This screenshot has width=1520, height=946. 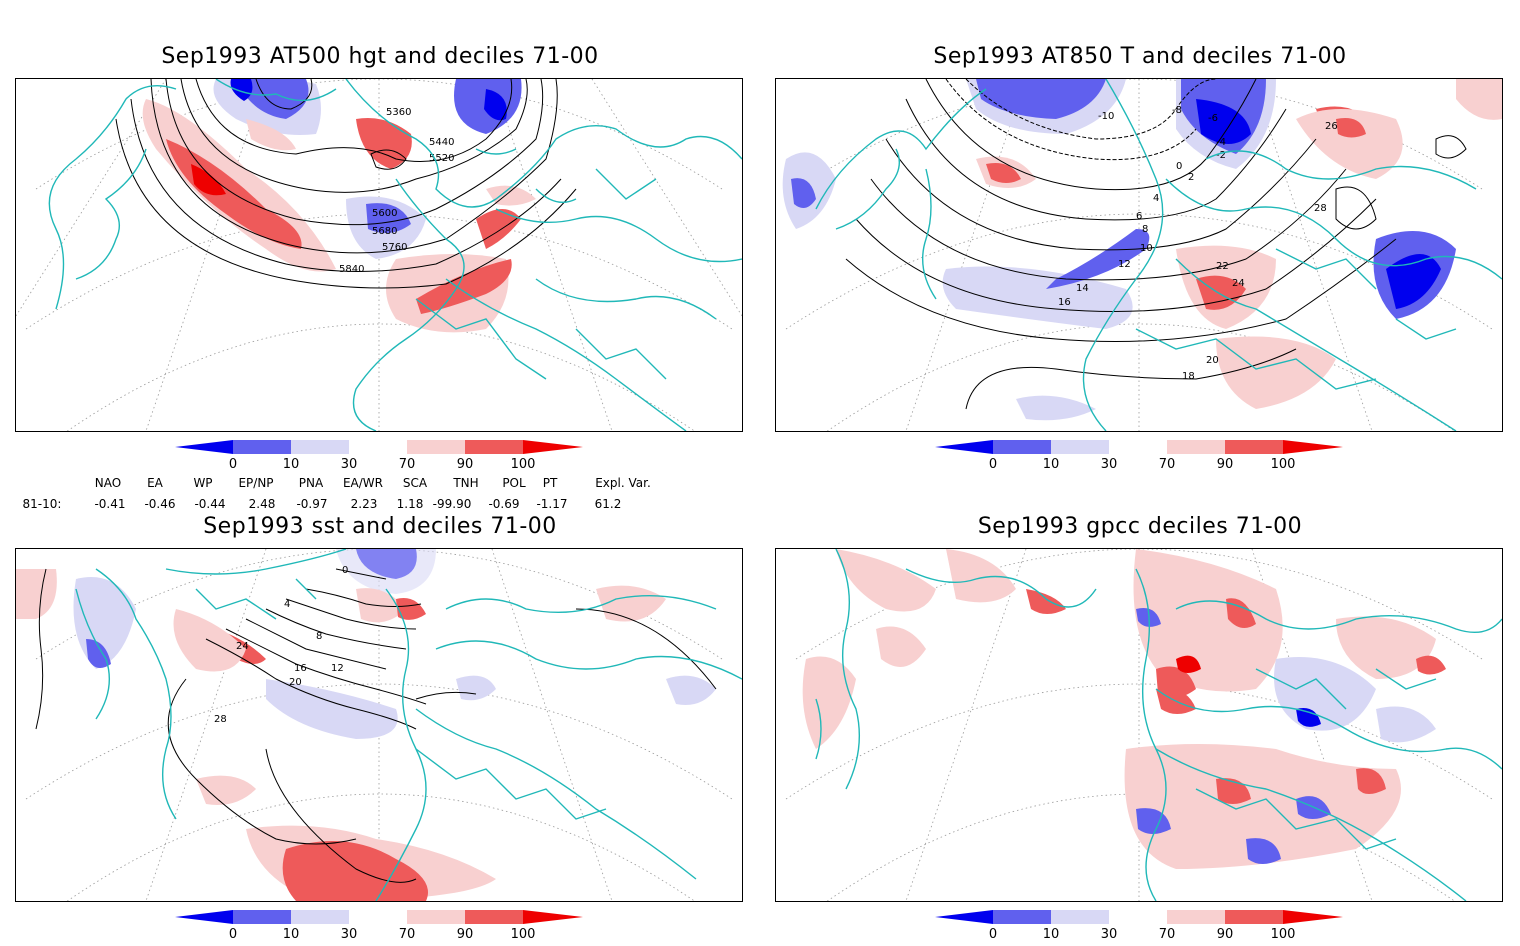 What do you see at coordinates (385, 458) in the screenshot?
I see `colorbar-1: 0 10 30 70 90 100` at bounding box center [385, 458].